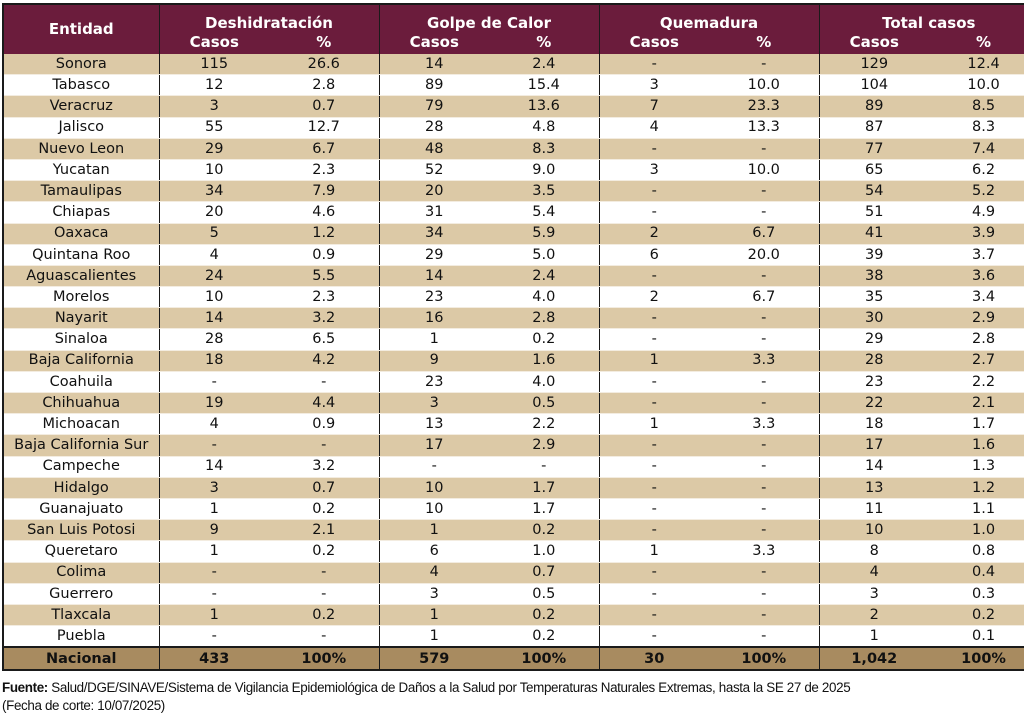  What do you see at coordinates (976, 149) in the screenshot?
I see `data-cell: 7.4` at bounding box center [976, 149].